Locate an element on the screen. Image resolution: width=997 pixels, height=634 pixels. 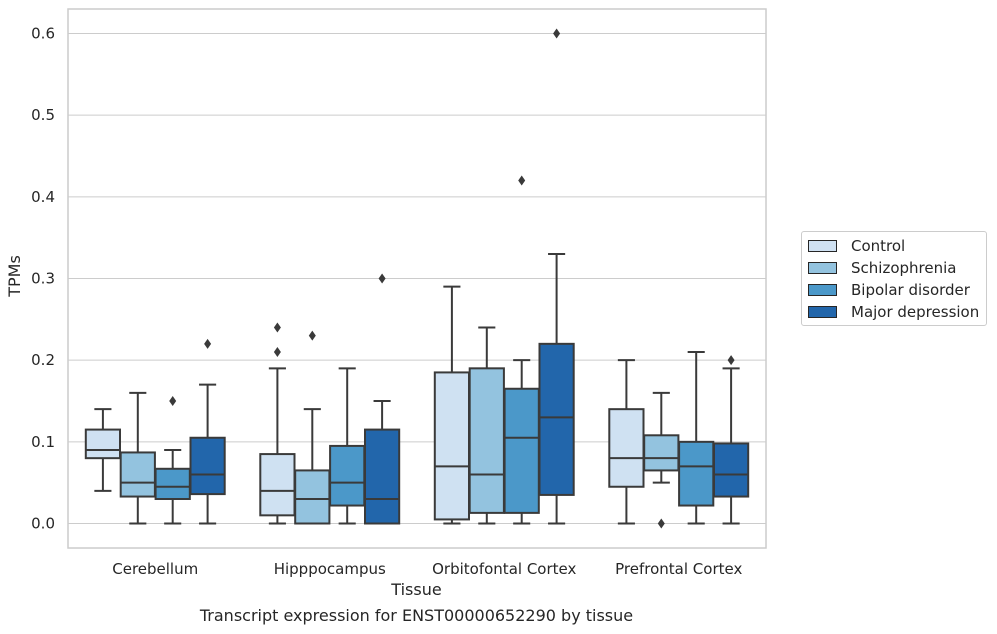
legend-label: Control is located at coordinates (878, 246).